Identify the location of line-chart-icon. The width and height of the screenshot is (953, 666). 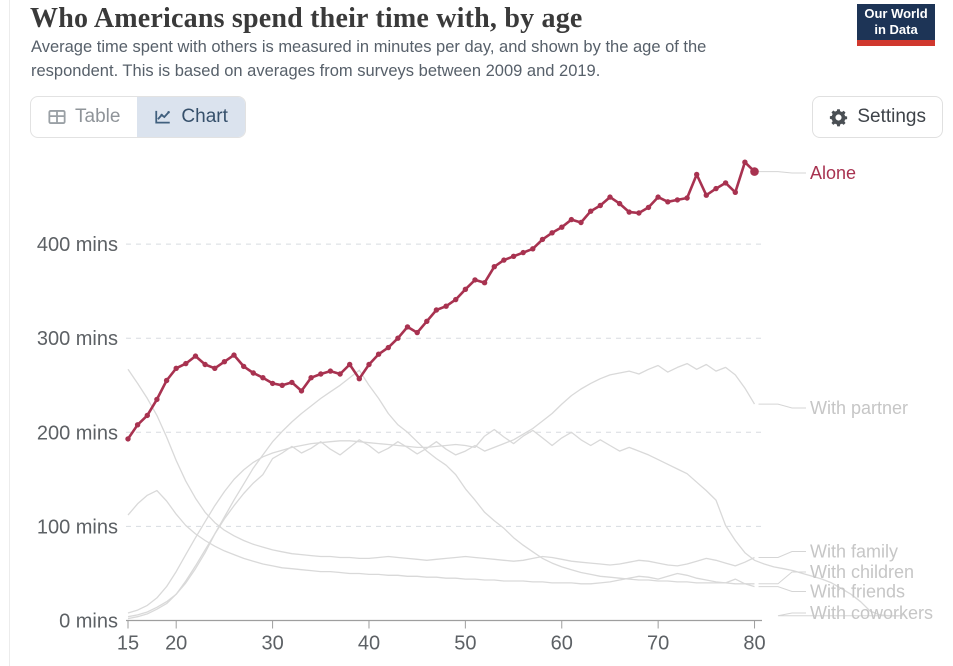
(163, 117).